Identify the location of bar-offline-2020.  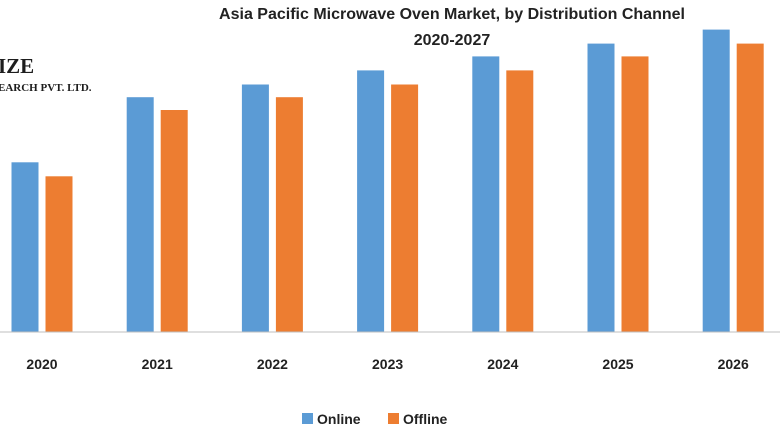
(59, 254).